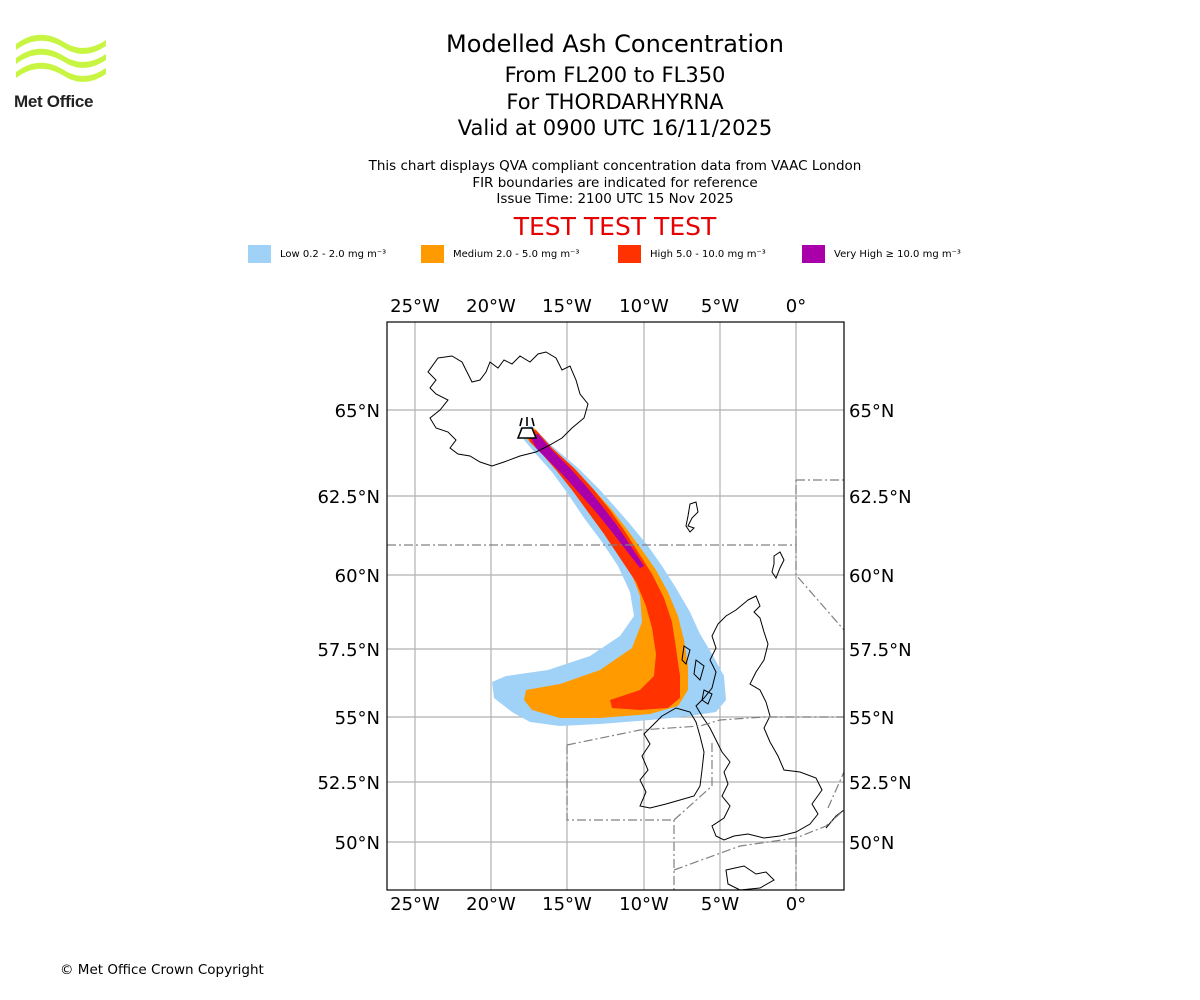  Describe the element at coordinates (508, 409) in the screenshot. I see `iceland-coast` at that location.